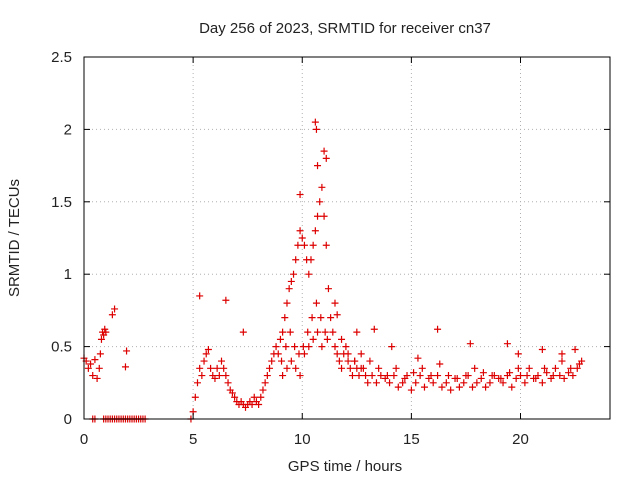  What do you see at coordinates (193, 439) in the screenshot?
I see `x-tick-label: 5` at bounding box center [193, 439].